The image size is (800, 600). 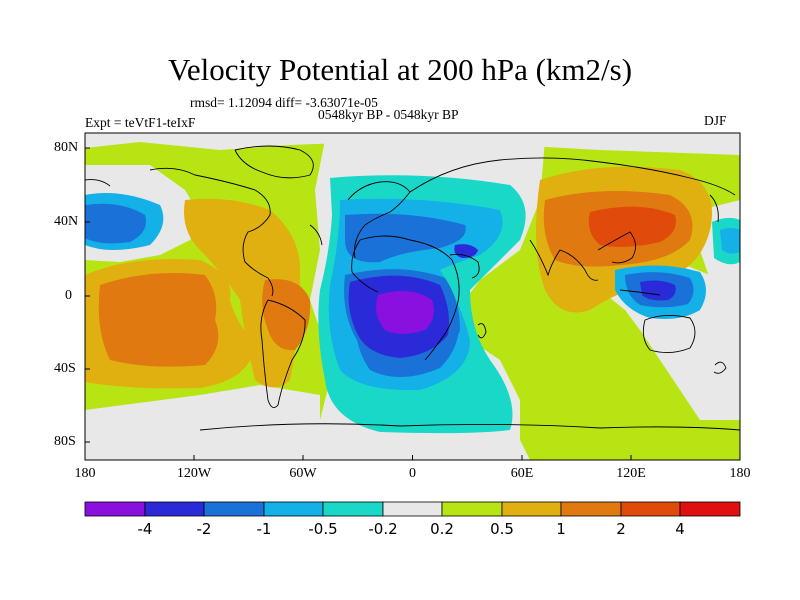 What do you see at coordinates (145, 529) in the screenshot?
I see `colorbar-label: -4` at bounding box center [145, 529].